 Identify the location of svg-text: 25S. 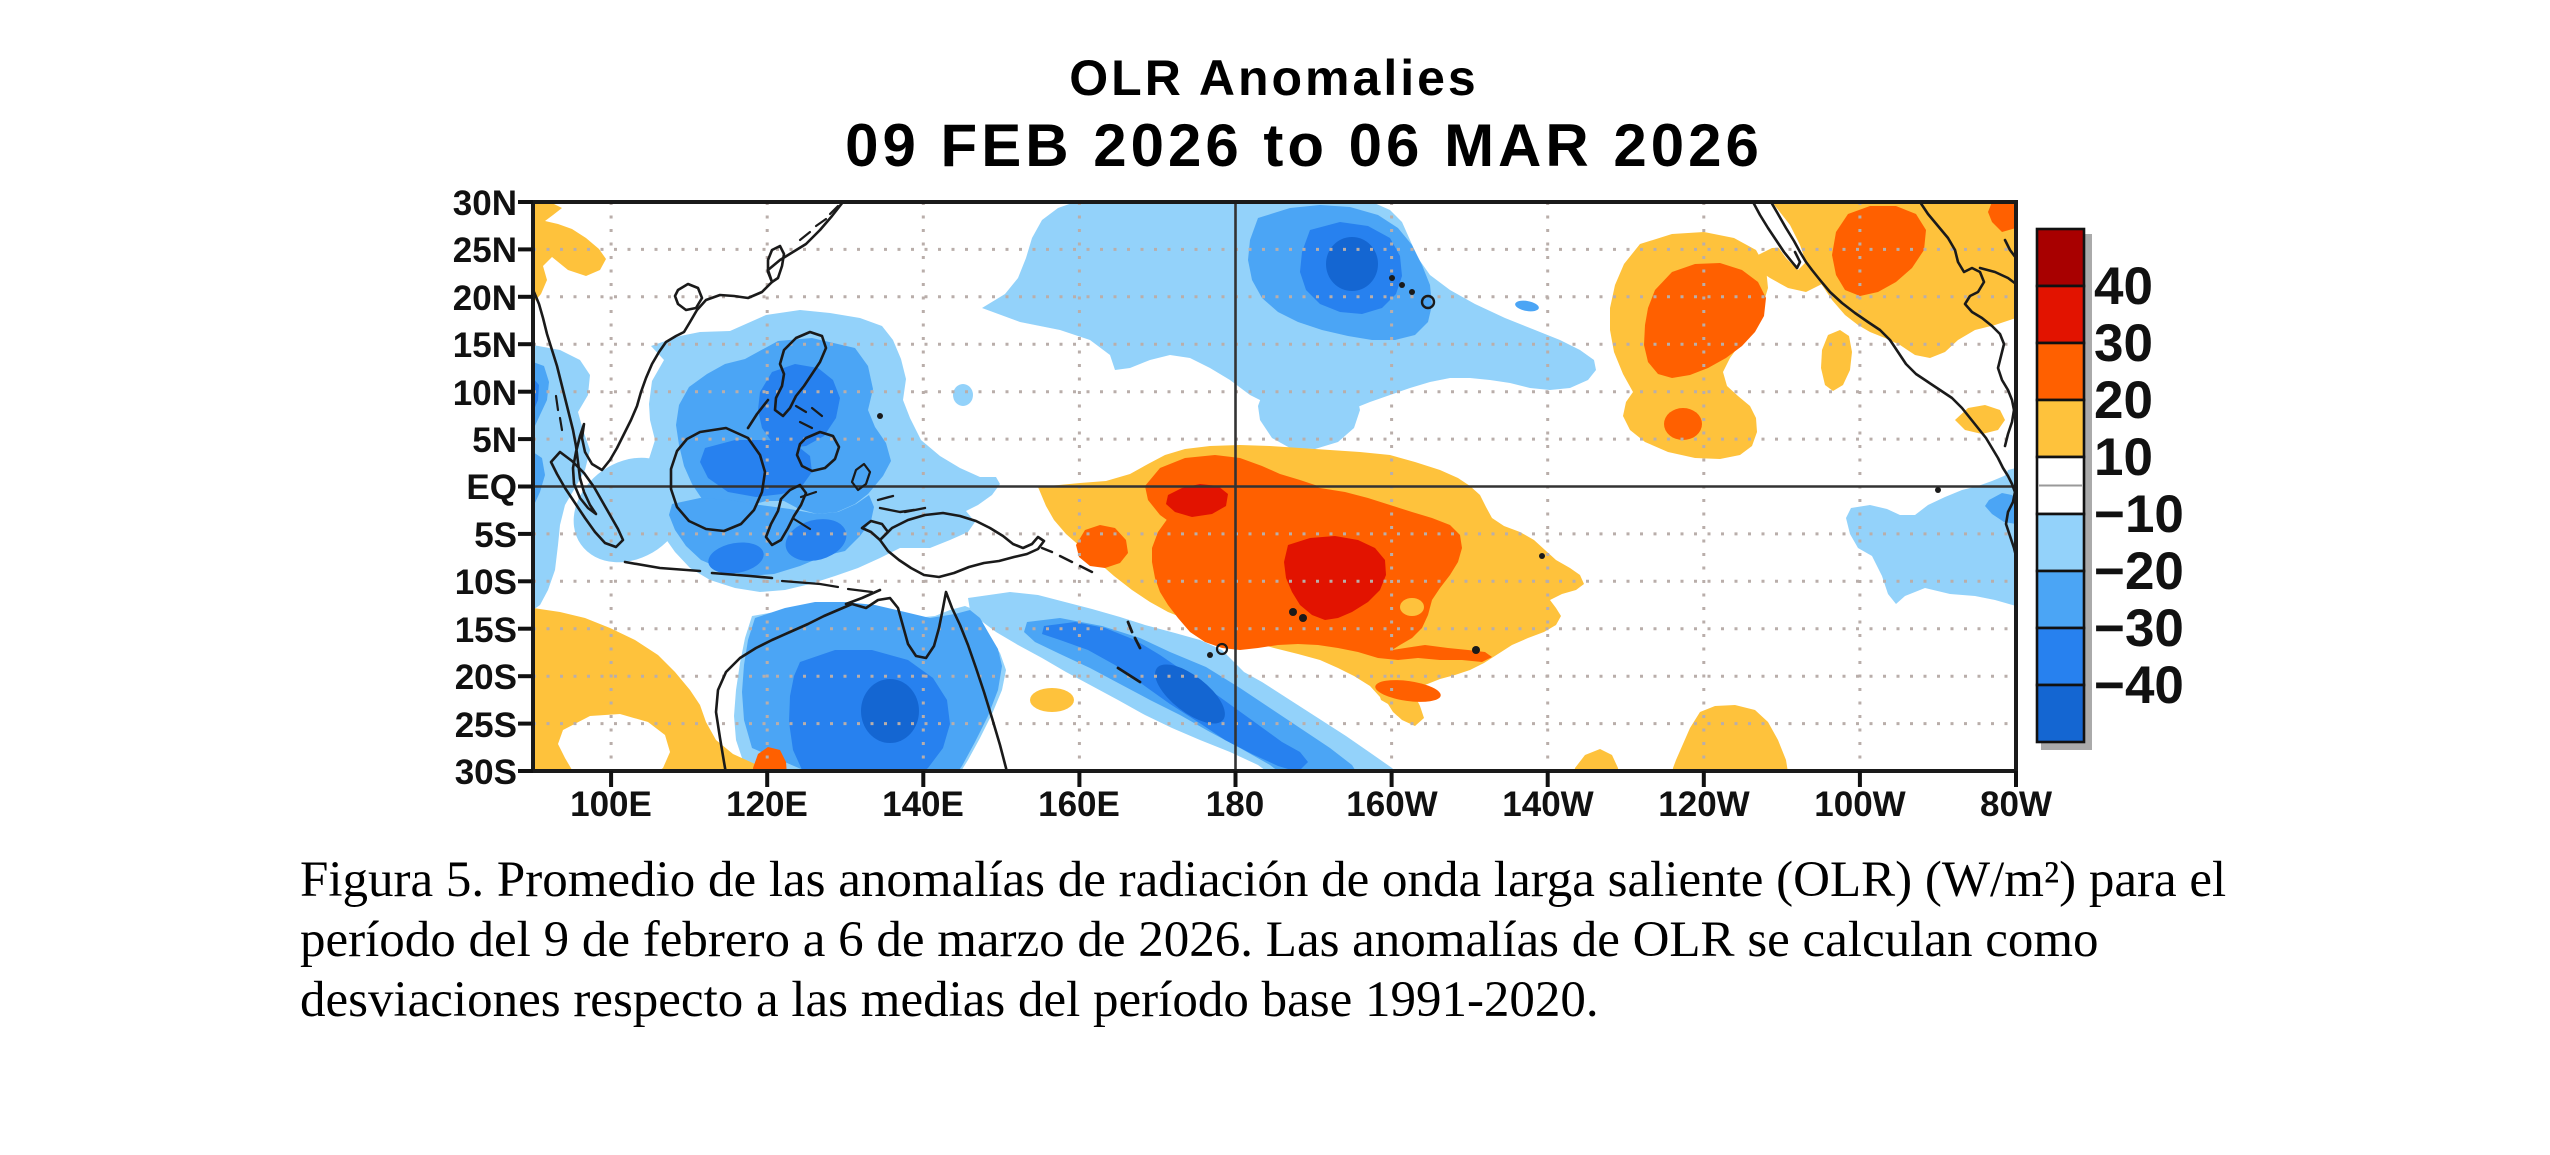
(486, 725).